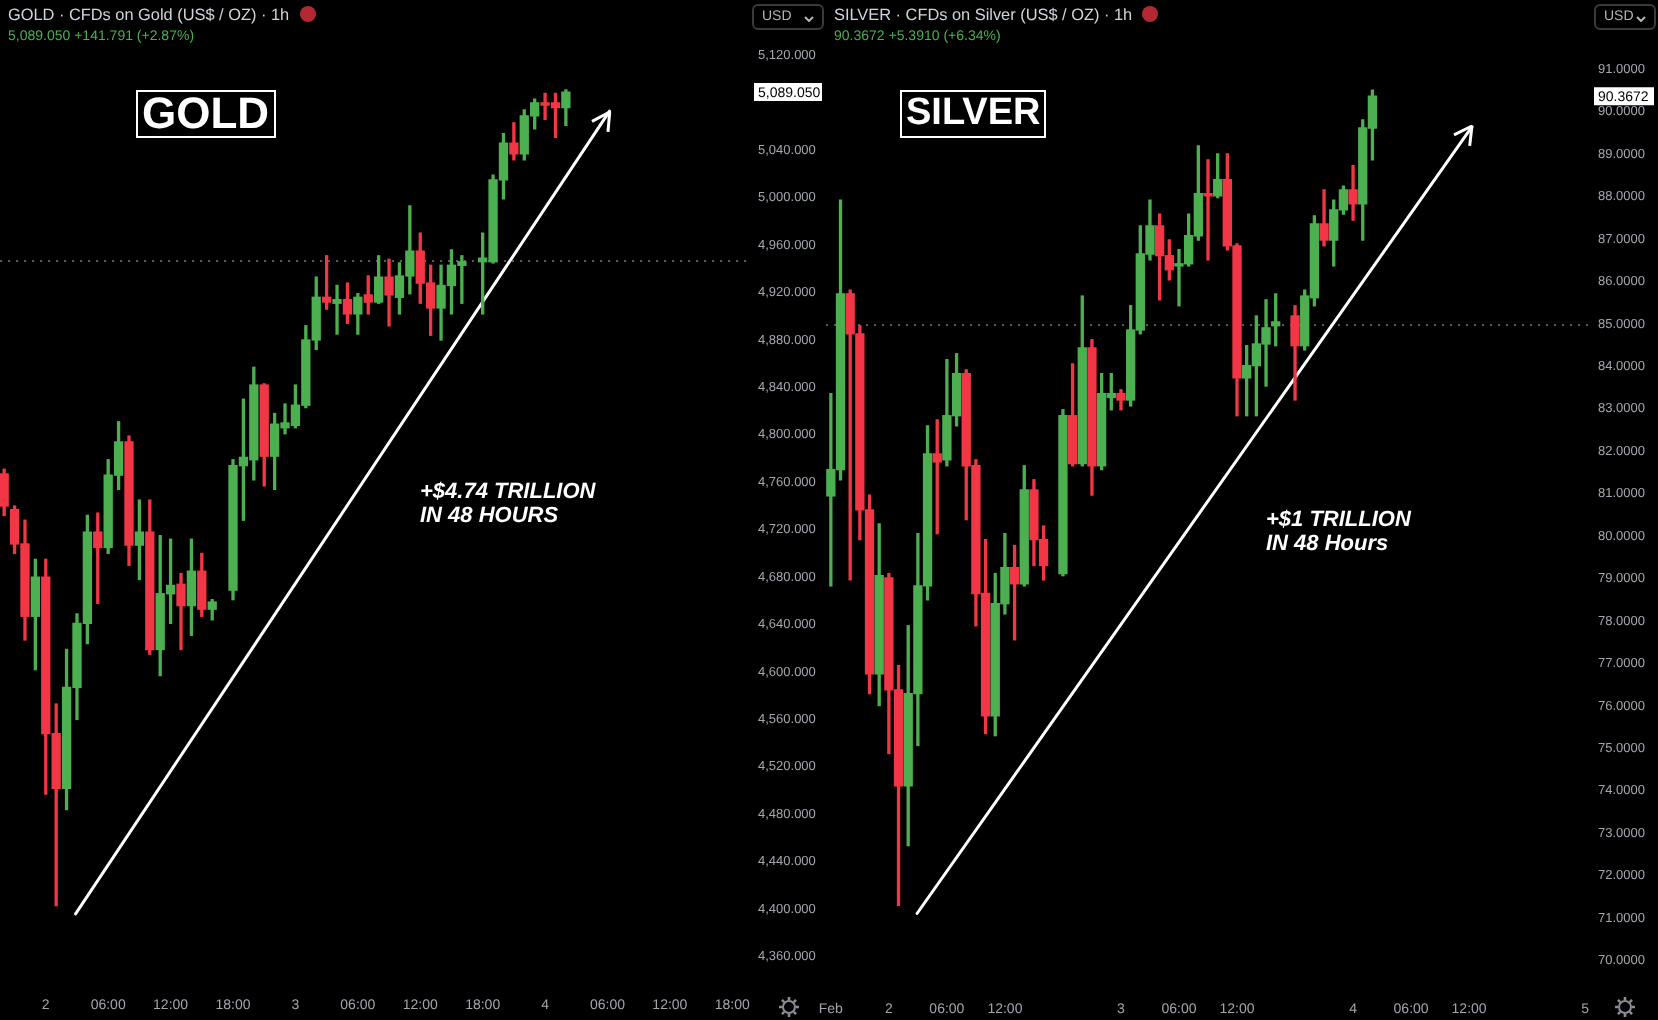 This screenshot has height=1020, width=1658. I want to click on annotation: +$4.74 TRILLION IN 48 HOURS, so click(508, 504).